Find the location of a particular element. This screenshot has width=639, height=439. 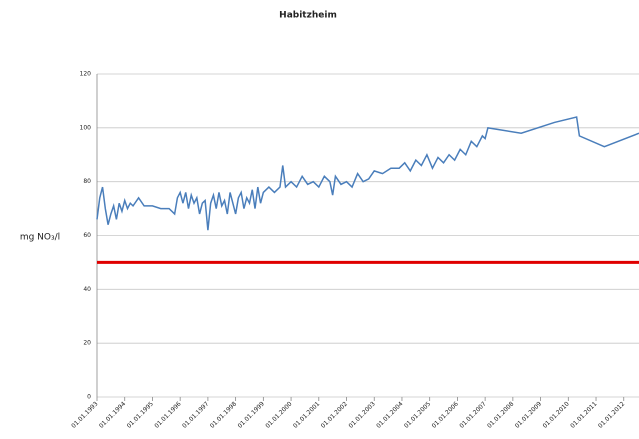

x-tick-label: 01.01.2004 is located at coordinates (389, 414).